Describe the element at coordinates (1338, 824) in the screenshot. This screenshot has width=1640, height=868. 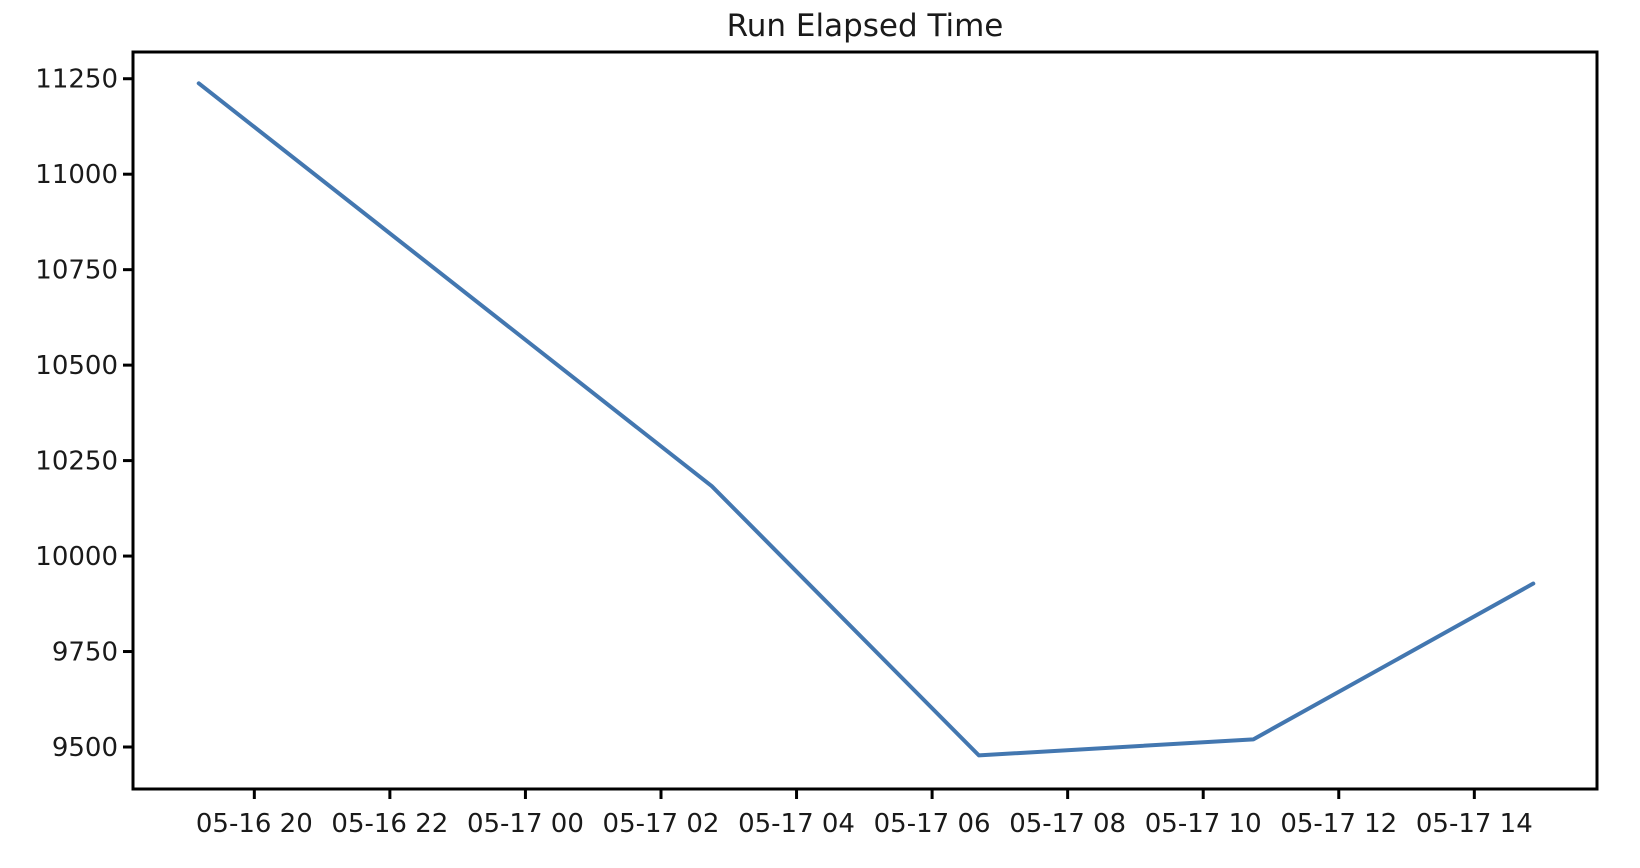
I see `x-tick-label: 05-17 12` at that location.